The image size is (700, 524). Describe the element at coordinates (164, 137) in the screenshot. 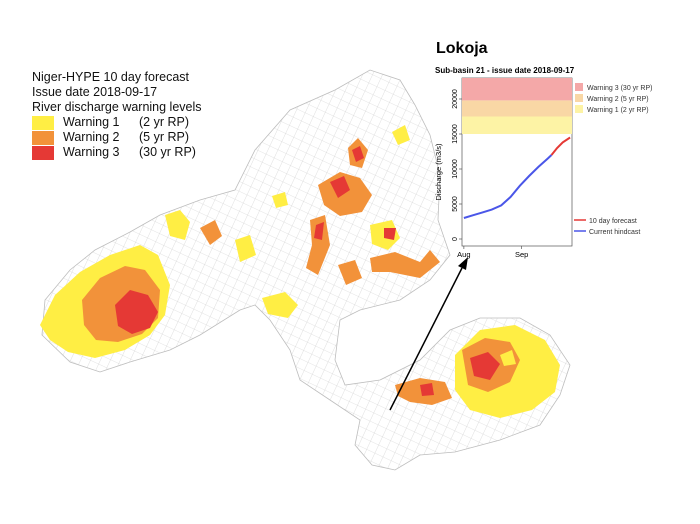

I see `legend-rp-warning2: (5 yr RP)` at that location.